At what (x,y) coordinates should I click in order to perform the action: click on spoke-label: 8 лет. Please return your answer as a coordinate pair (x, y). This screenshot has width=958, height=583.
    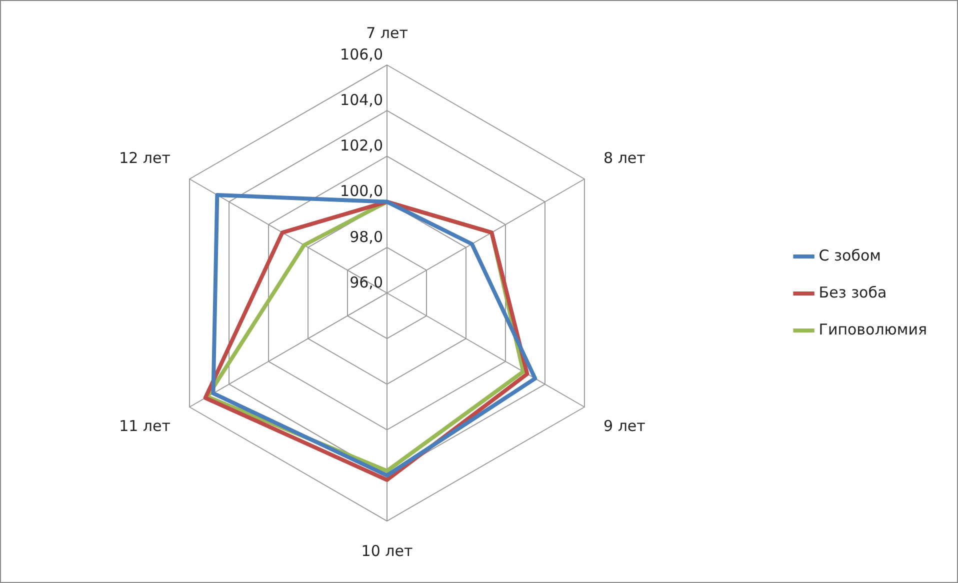
    Looking at the image, I should click on (625, 157).